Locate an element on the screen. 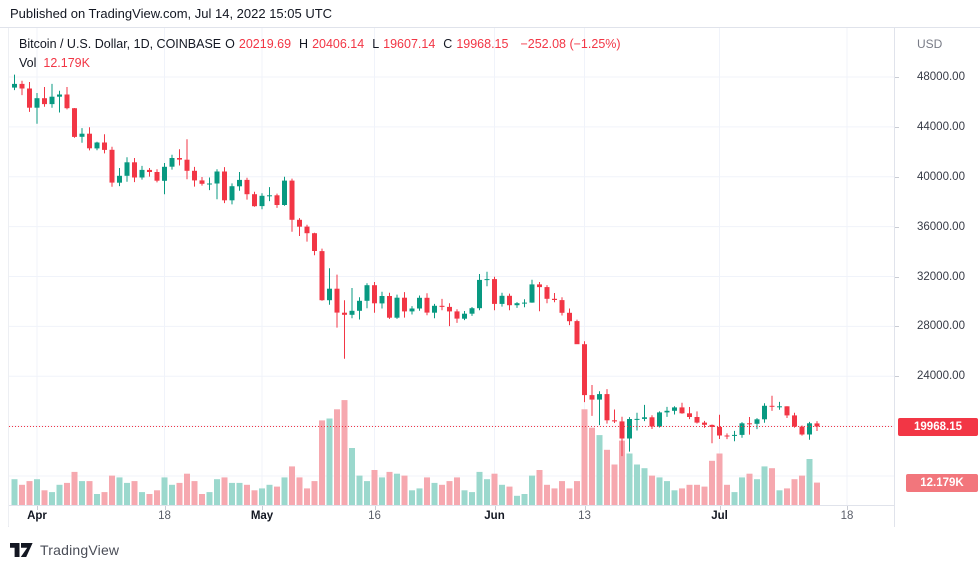  time-tick-label: Jul is located at coordinates (719, 516).